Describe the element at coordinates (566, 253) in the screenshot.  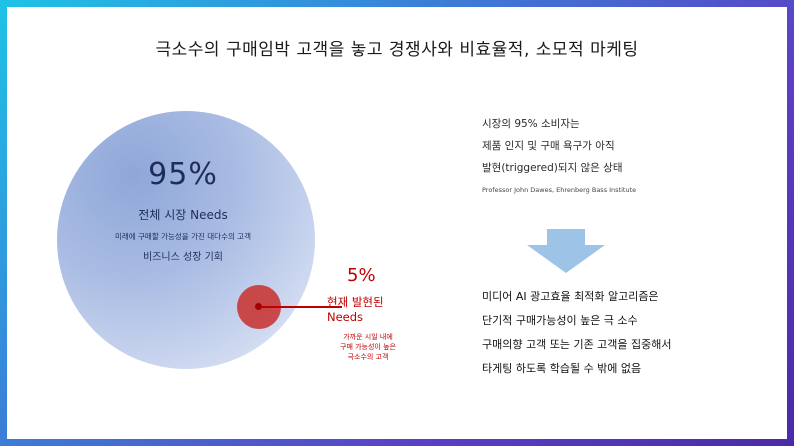
I see `down-arrow-icon` at that location.